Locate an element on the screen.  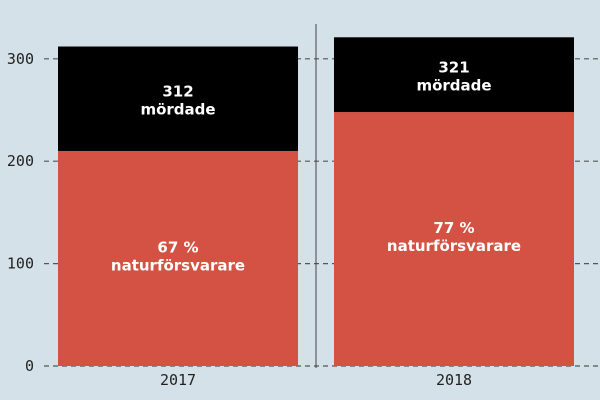
category-label-2017: 2017 is located at coordinates (178, 380).